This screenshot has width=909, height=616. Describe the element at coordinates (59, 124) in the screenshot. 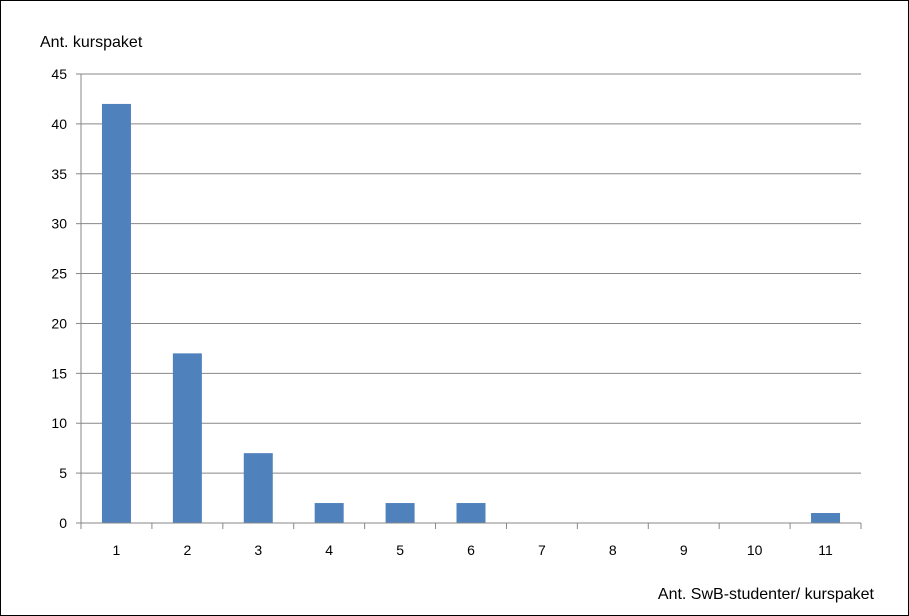

I see `y-tick-label: 40` at that location.